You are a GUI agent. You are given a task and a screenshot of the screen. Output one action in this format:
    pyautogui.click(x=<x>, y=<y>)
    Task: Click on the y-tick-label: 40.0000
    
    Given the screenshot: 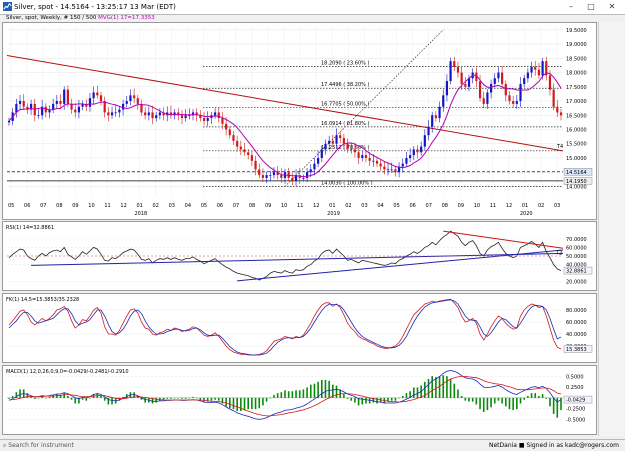 What is the action you would take?
    pyautogui.click(x=576, y=266)
    